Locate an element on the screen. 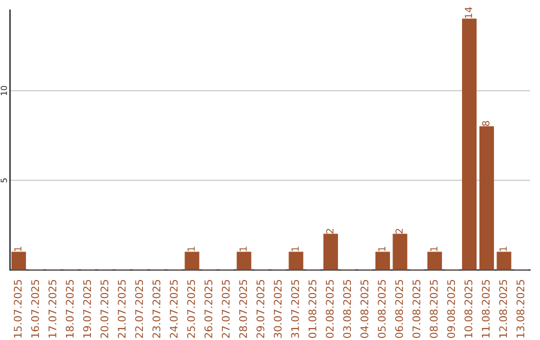 The width and height of the screenshot is (540, 340). y-tick-label: 5 is located at coordinates (3, 180).